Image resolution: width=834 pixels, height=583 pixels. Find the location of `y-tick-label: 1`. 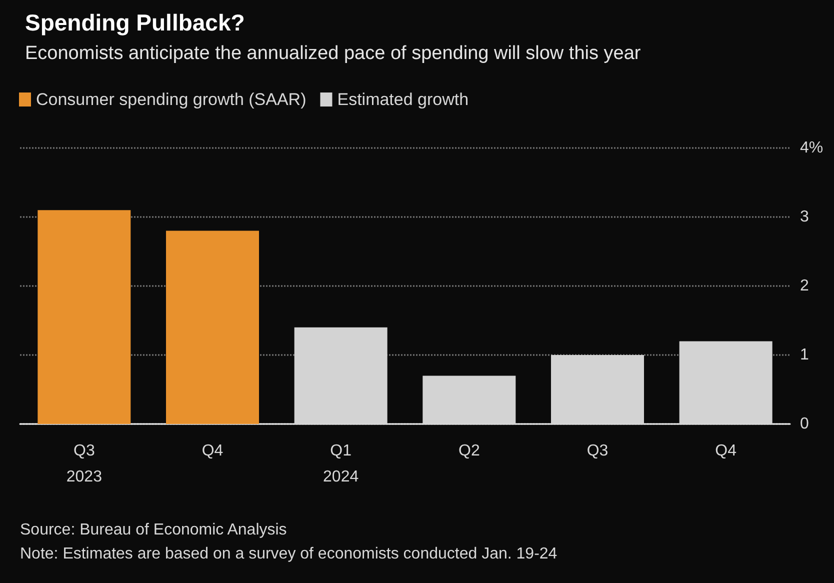

y-tick-label: 1 is located at coordinates (804, 355).